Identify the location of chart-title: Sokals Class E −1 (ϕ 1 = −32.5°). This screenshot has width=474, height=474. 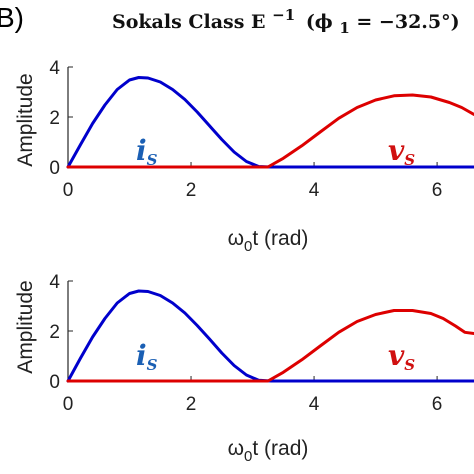
(286, 20).